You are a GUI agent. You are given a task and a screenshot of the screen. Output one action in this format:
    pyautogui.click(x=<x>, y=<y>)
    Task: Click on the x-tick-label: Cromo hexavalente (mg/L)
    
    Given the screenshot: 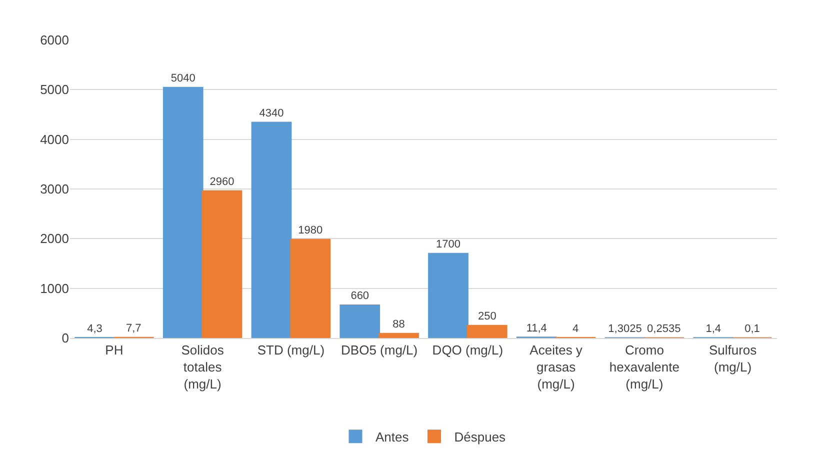 What is the action you would take?
    pyautogui.click(x=644, y=367)
    